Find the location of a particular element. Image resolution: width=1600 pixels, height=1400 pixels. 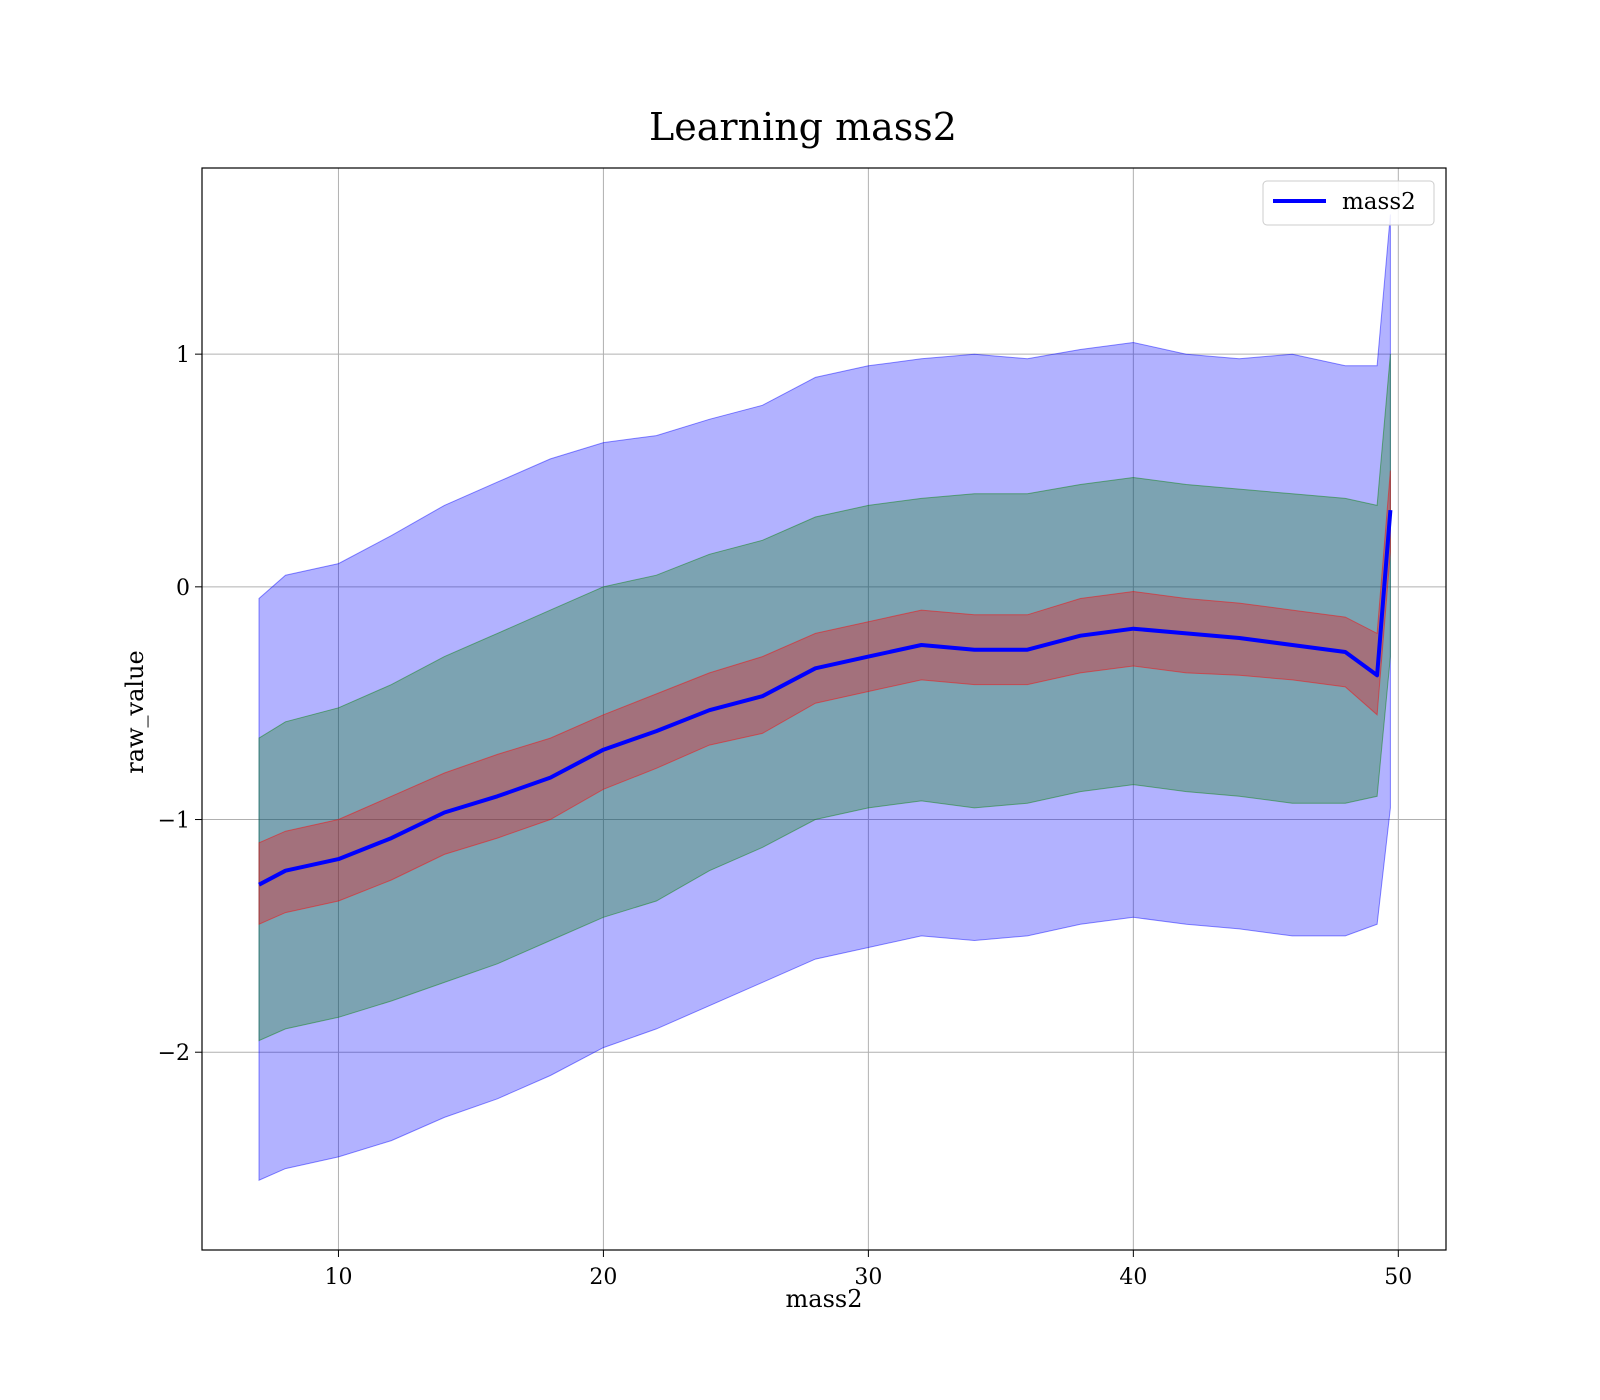

x-axis-ticks: 10 20 30 40 50 is located at coordinates (868, 1270).